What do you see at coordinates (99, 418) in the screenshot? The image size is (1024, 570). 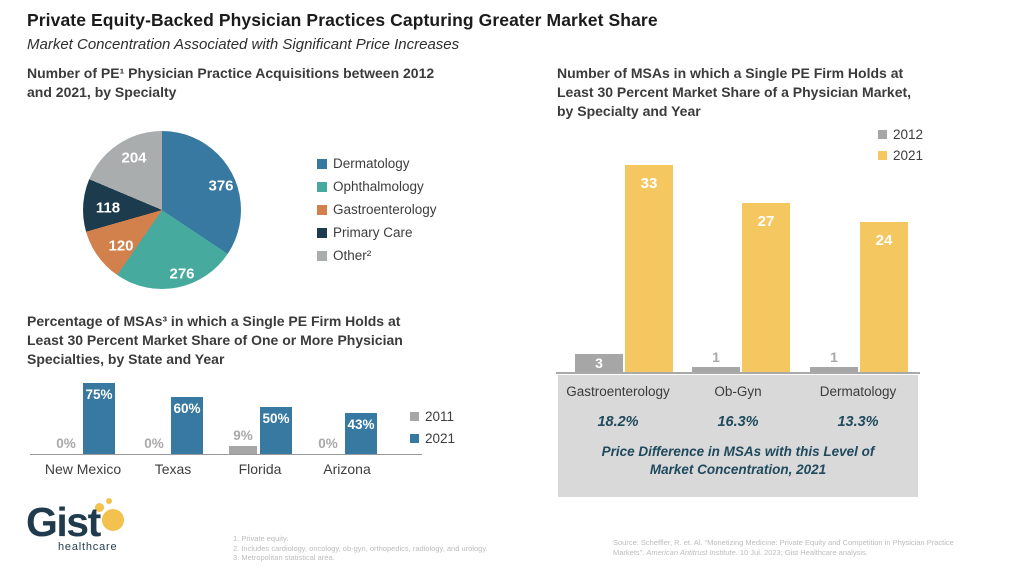 I see `new-mexico-2021-bar: 75%` at bounding box center [99, 418].